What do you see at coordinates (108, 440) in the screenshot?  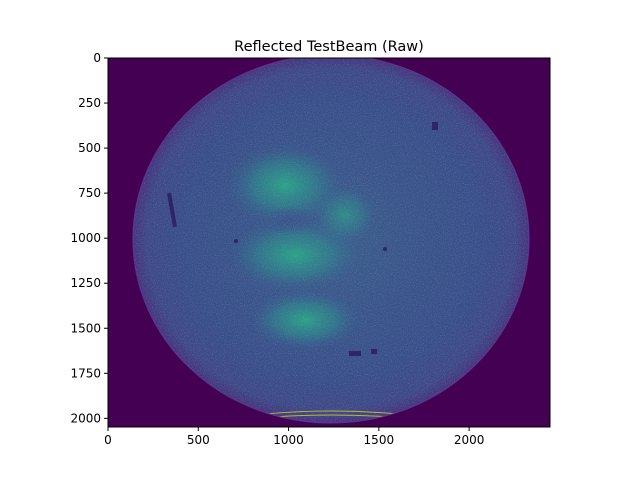 I see `x-tick-label: 0` at bounding box center [108, 440].